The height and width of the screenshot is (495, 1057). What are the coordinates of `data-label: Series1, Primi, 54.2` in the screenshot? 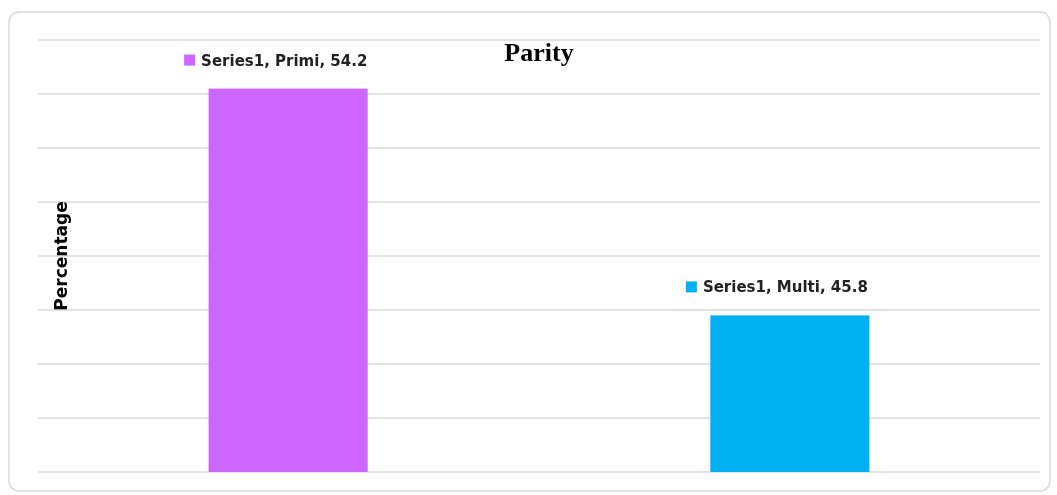 It's located at (284, 60).